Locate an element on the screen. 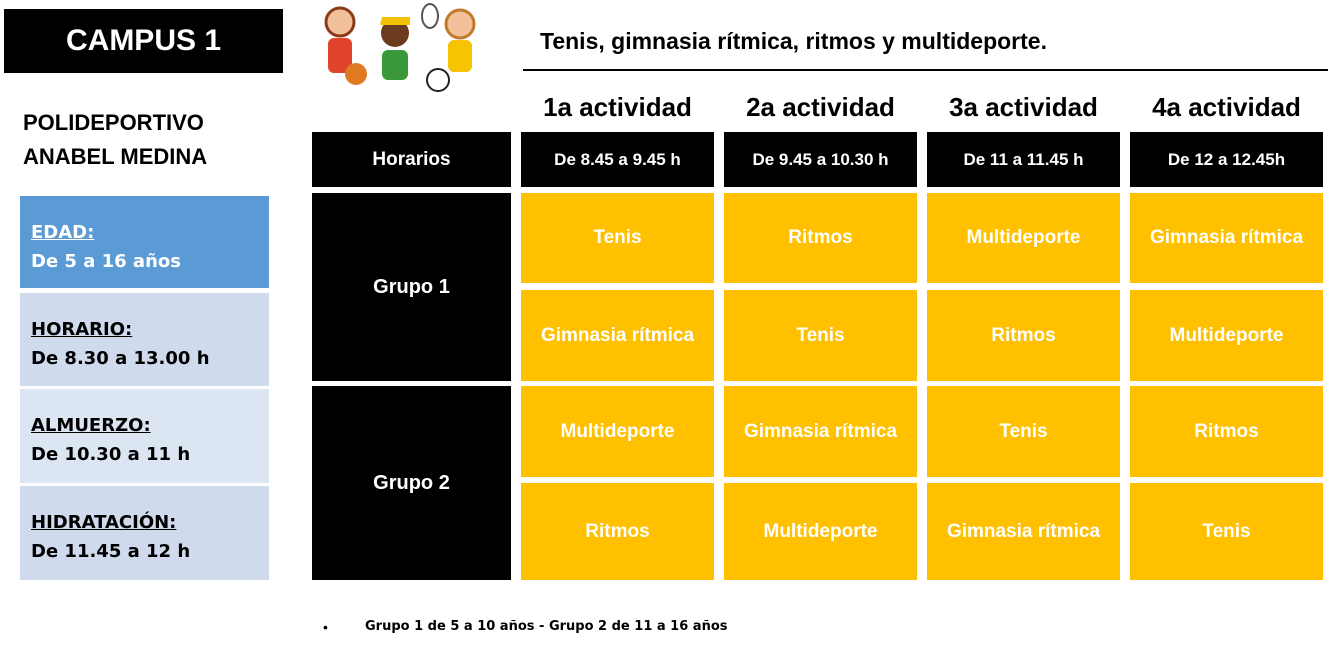 Image resolution: width=1338 pixels, height=646 pixels. info-value: De 10.30 a 11 h is located at coordinates (111, 454).